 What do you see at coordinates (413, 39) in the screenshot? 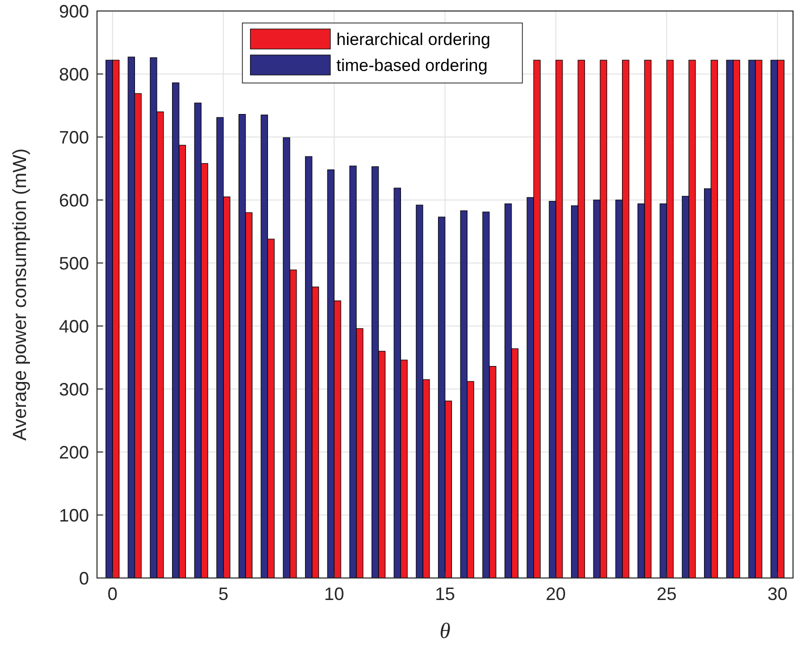
I see `legend-label: hierarchical ordering` at bounding box center [413, 39].